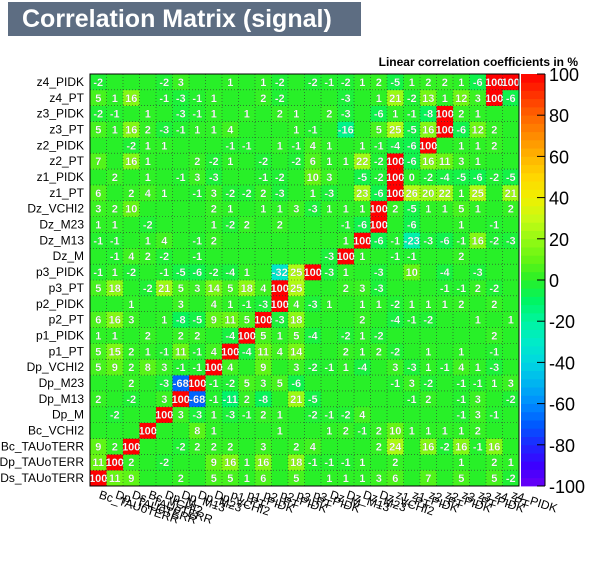 This screenshot has width=596, height=572. I want to click on cell-value-label: 9, so click(131, 479).